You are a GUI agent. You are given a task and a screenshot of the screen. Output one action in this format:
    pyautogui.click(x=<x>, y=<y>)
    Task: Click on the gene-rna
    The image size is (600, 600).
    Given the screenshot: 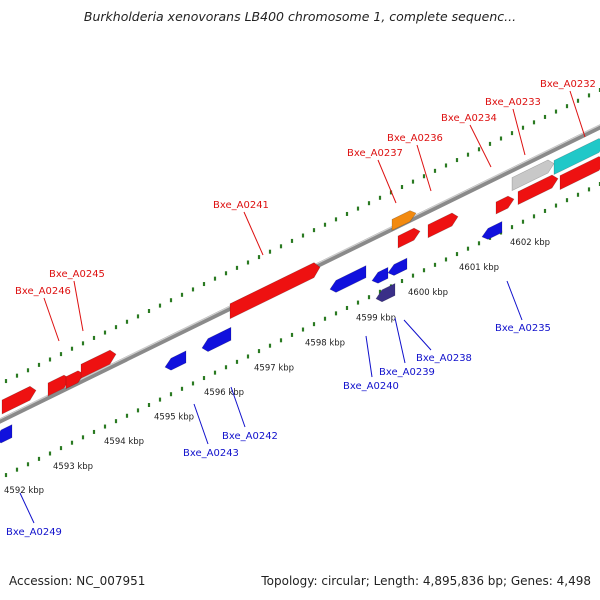 What is the action you would take?
    pyautogui.click(x=576, y=157)
    